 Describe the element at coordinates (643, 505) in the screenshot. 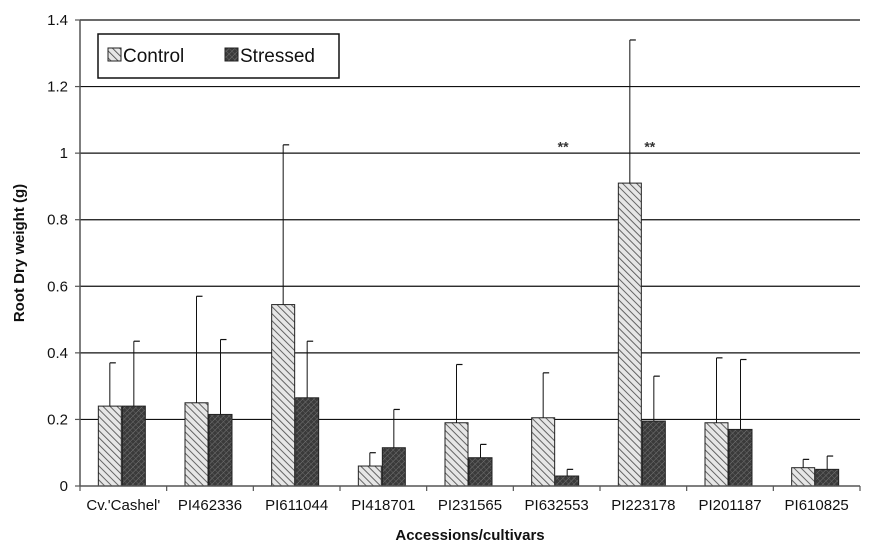

I see `x-tick-label: PI223178` at that location.